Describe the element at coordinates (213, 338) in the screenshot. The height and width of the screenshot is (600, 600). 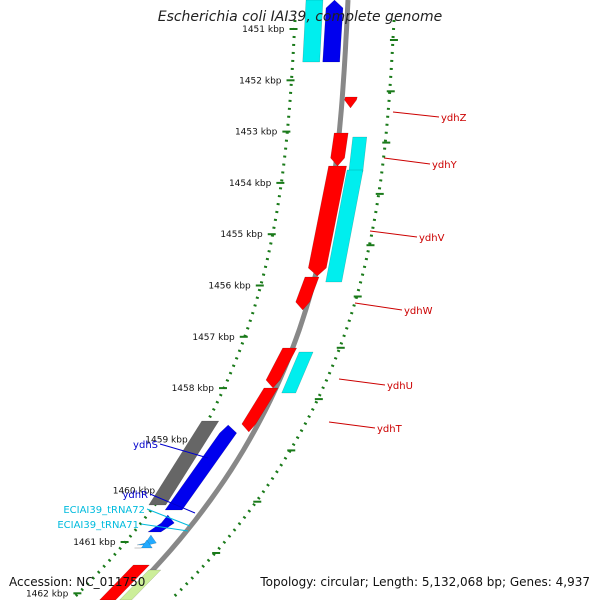
I see `scale-tick-label: 1457 kbp` at that location.